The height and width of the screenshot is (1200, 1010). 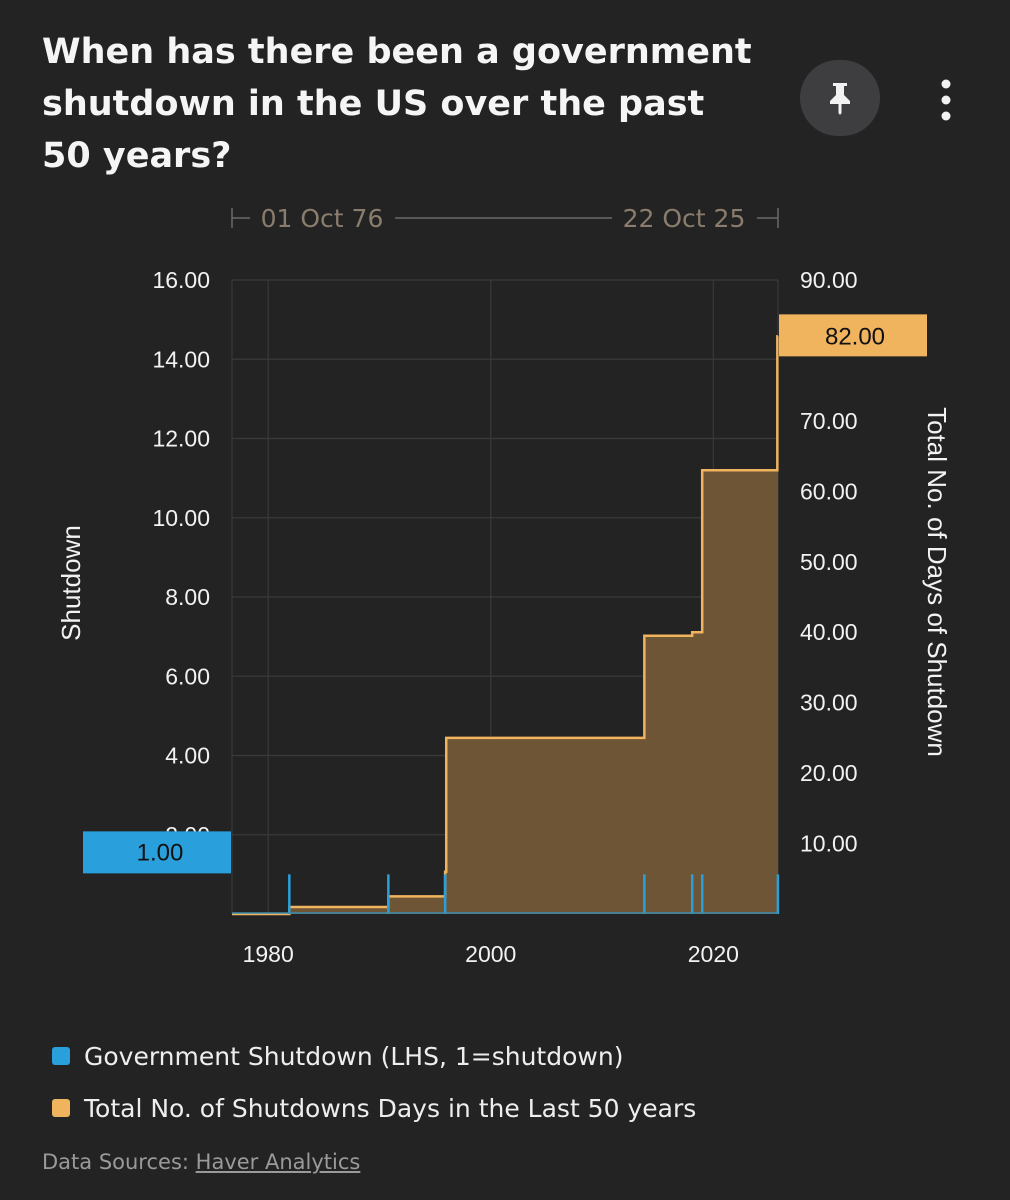 What do you see at coordinates (71, 583) in the screenshot?
I see `y-axis-left-title: Shutdown` at bounding box center [71, 583].